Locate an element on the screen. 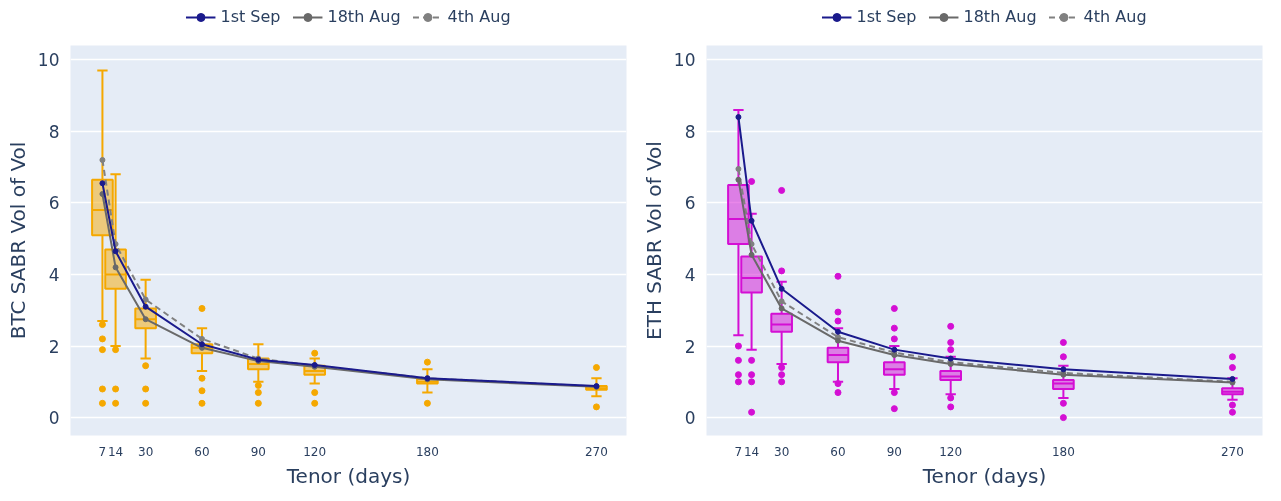 The height and width of the screenshot is (501, 1281). y-axis-title: BTC SABR Vol of Vol is located at coordinates (17, 240).